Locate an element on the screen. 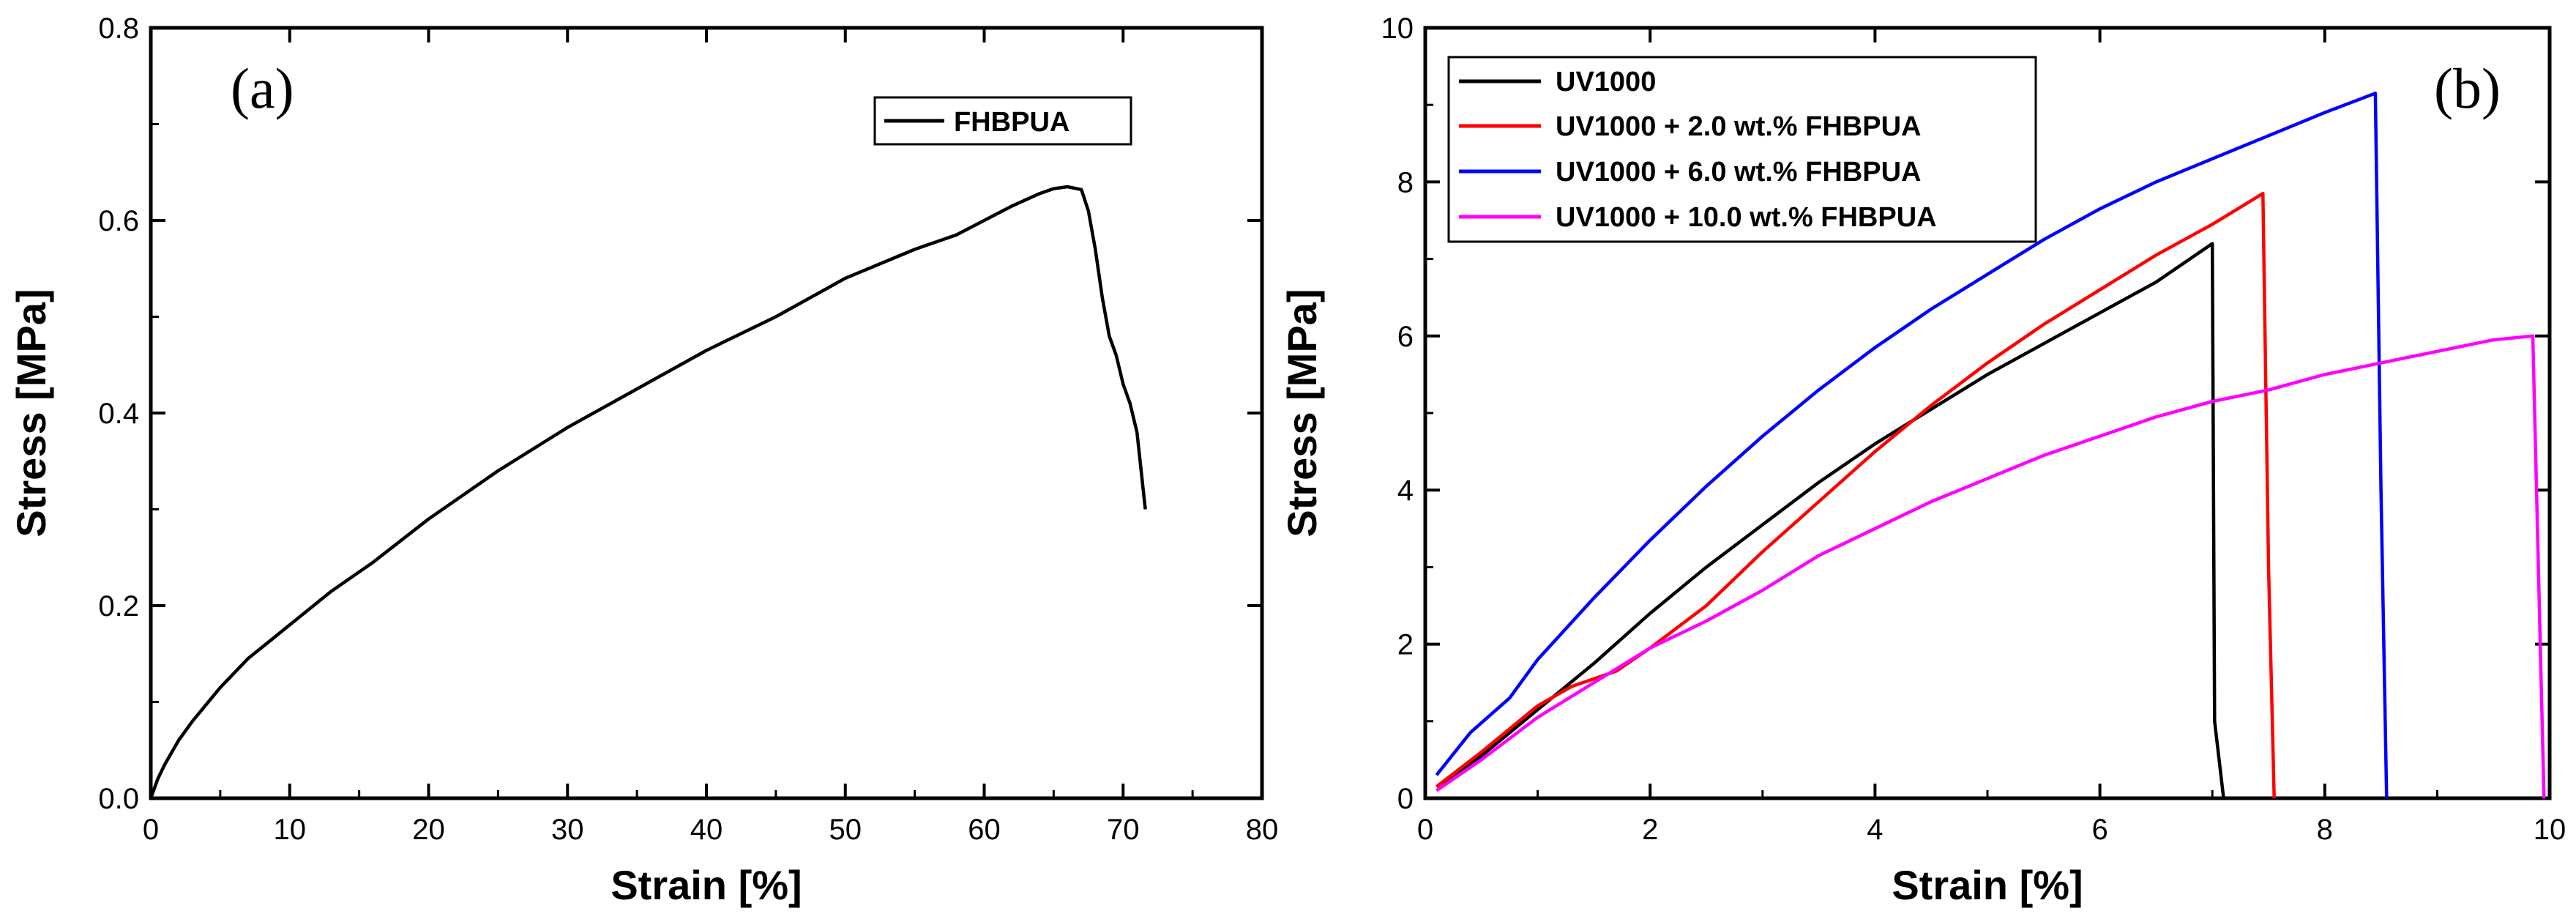 The width and height of the screenshot is (2576, 922). x-axis-title-a: Strain [%] is located at coordinates (706, 885).